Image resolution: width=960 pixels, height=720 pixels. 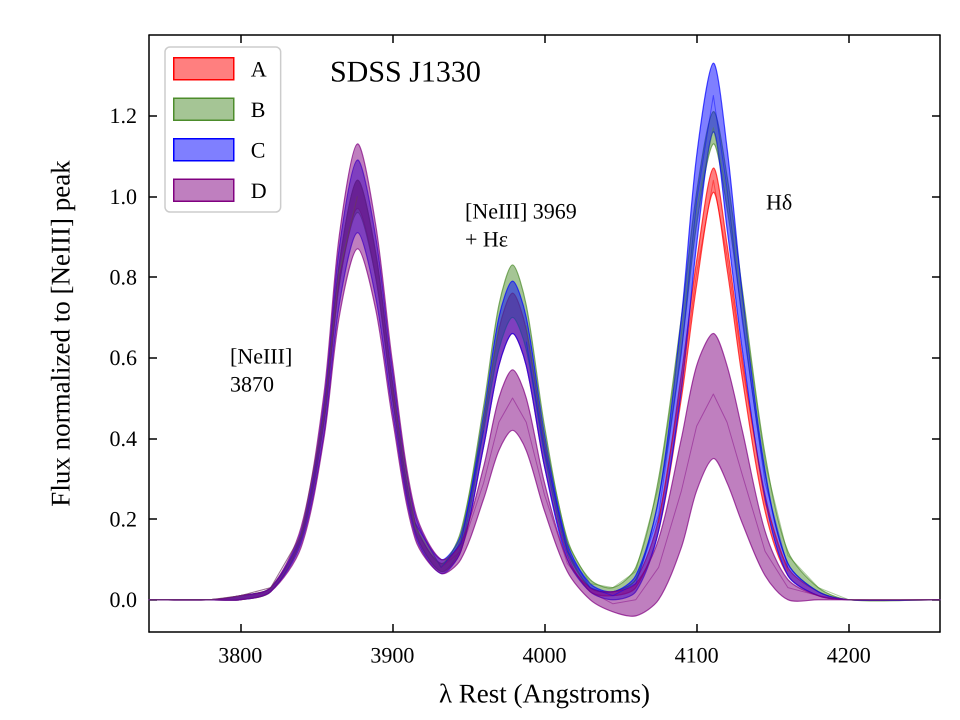 What do you see at coordinates (240, 655) in the screenshot?
I see `x-tick-label: 3800` at bounding box center [240, 655].